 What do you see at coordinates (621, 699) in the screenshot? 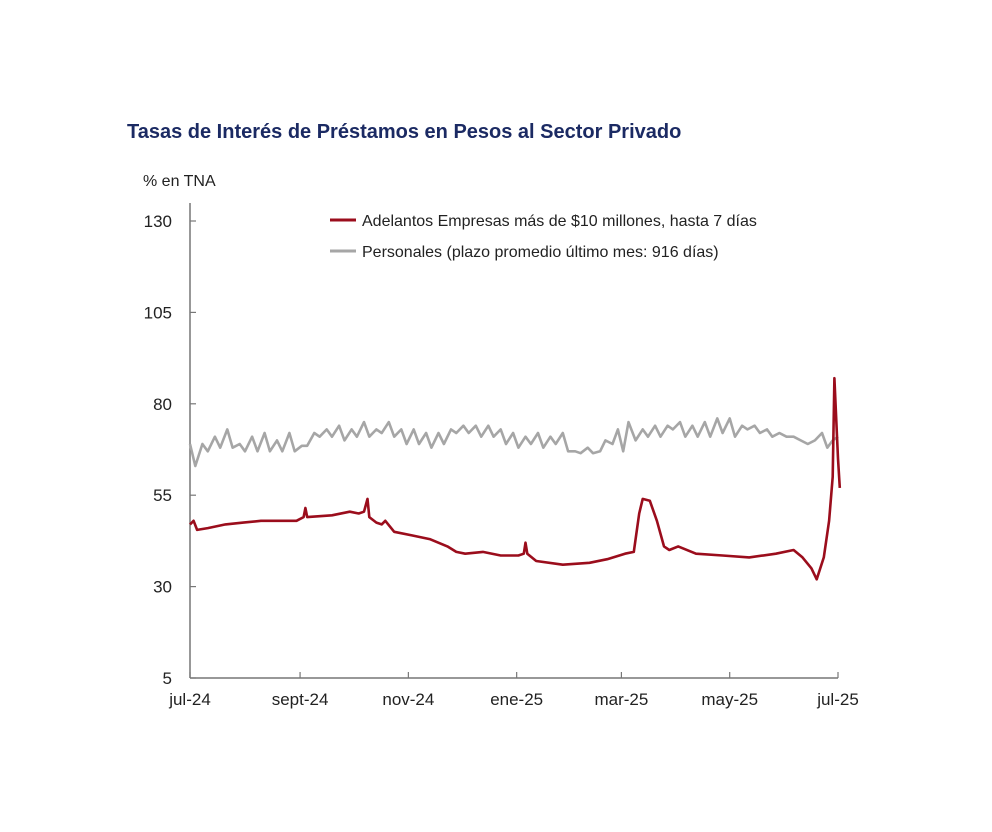
I see `x-tick-label: mar-25` at bounding box center [621, 699].